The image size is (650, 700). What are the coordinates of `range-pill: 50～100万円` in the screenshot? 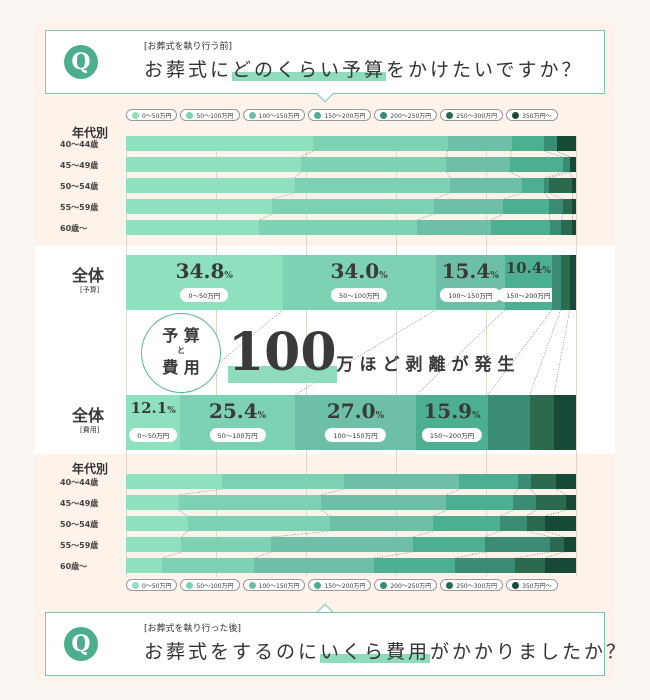 It's located at (359, 295).